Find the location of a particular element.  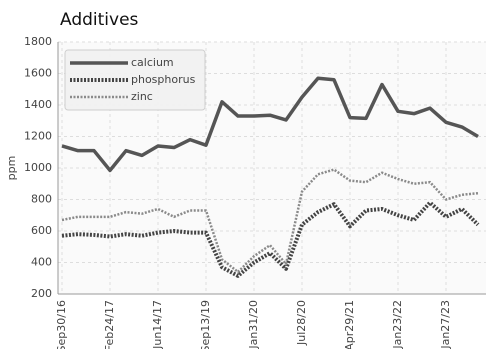

y-tick-label: 1800 is located at coordinates (38, 41).